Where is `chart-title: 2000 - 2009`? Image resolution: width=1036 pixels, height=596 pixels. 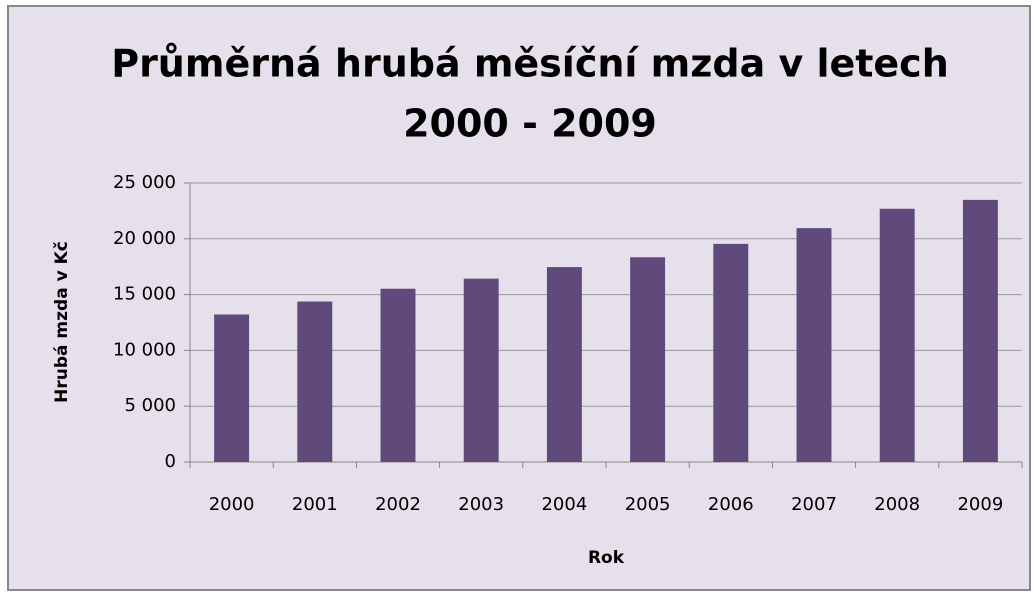
chart-title: 2000 - 2009 is located at coordinates (530, 124).